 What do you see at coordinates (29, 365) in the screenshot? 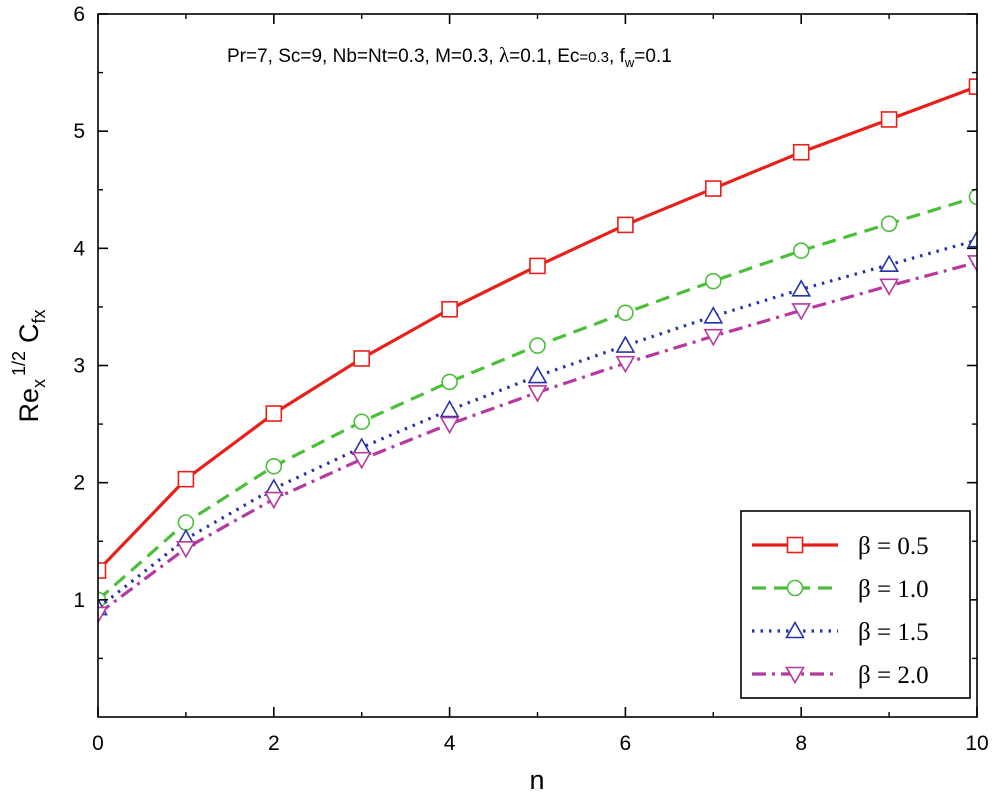
I see `y-axis-label: Rex1/2Cfx` at bounding box center [29, 365].